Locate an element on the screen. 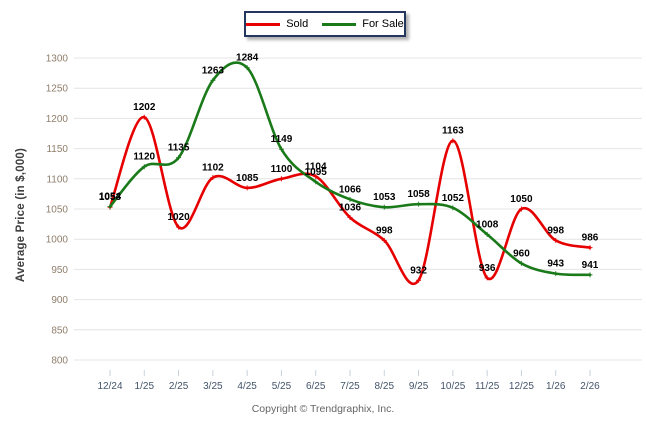  x-tick-label: 7/25 is located at coordinates (350, 386).